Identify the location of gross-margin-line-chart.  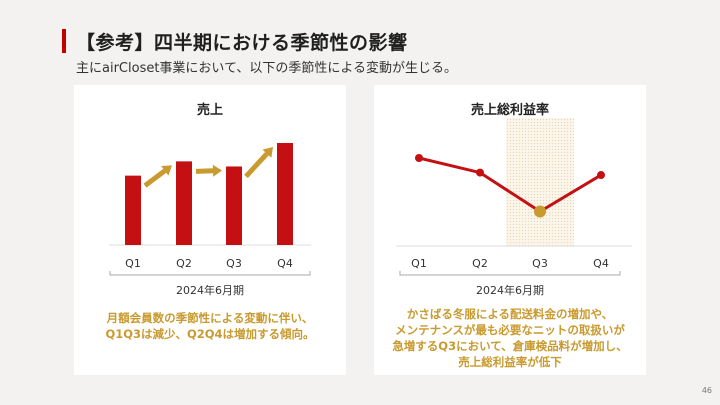
(514, 197).